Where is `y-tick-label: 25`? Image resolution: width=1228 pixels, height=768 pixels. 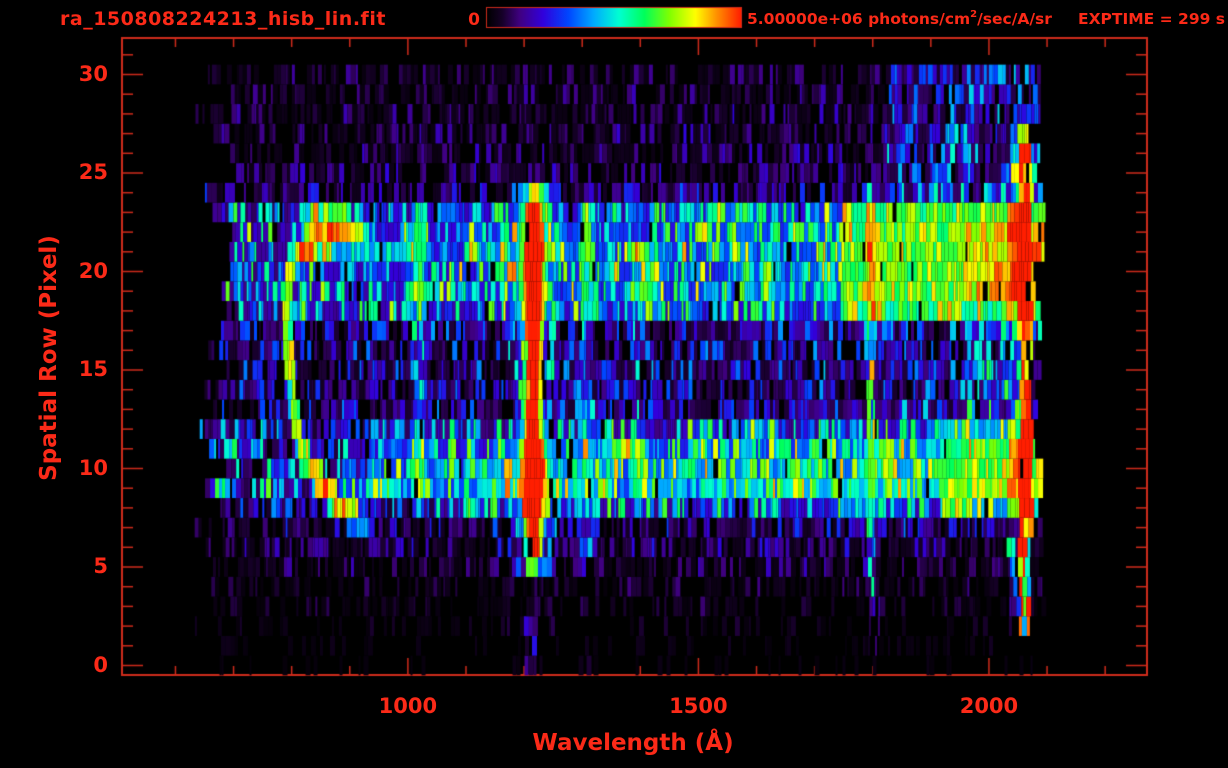
y-tick-label: 25 is located at coordinates (93, 172).